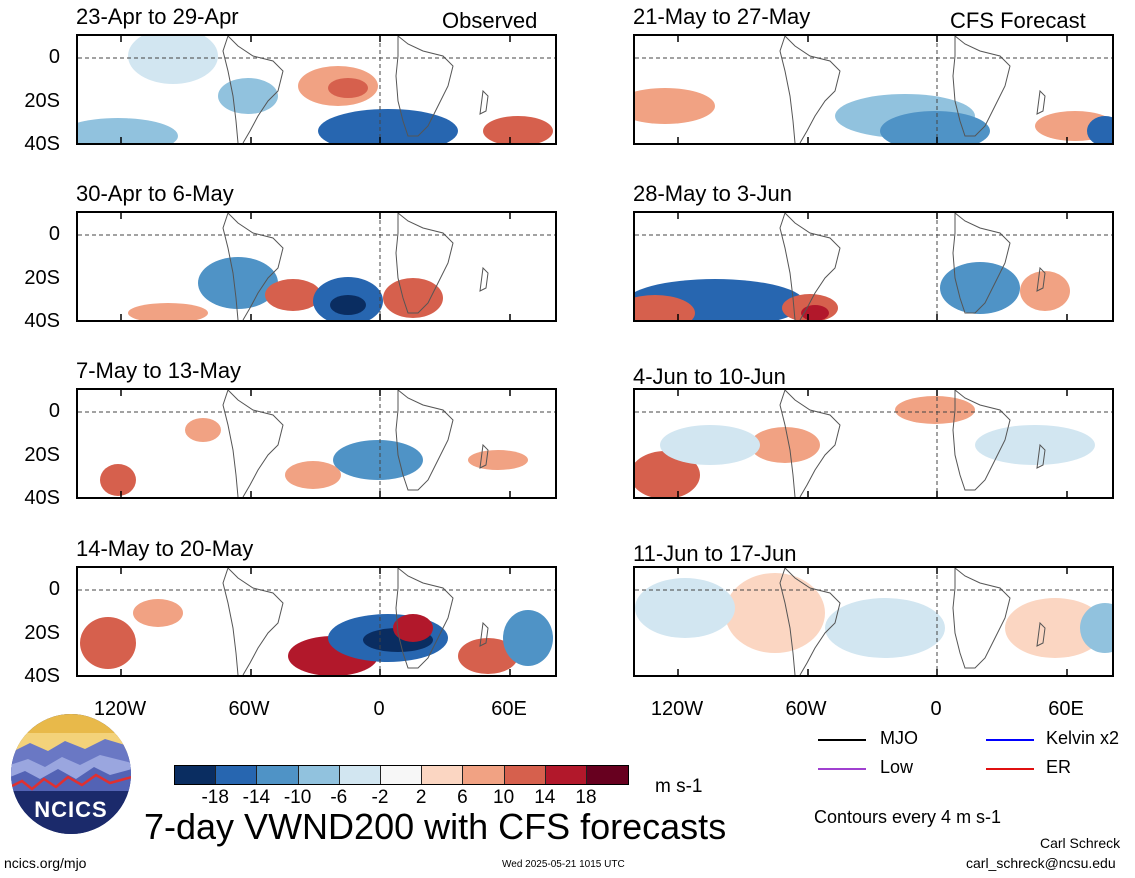 The height and width of the screenshot is (878, 1135). What do you see at coordinates (462, 797) in the screenshot?
I see `colorbar-tick-label: 6` at bounding box center [462, 797].